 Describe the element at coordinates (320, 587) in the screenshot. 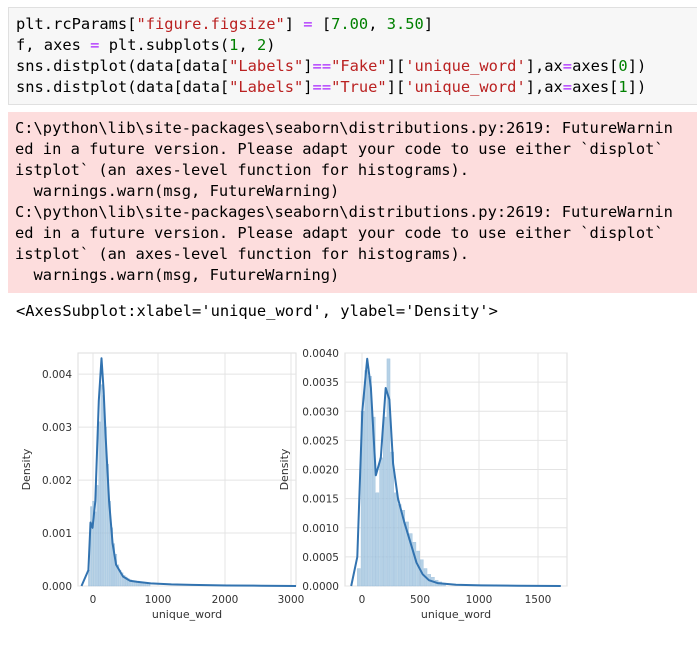

I see `y-tick-label: 0.0000` at that location.